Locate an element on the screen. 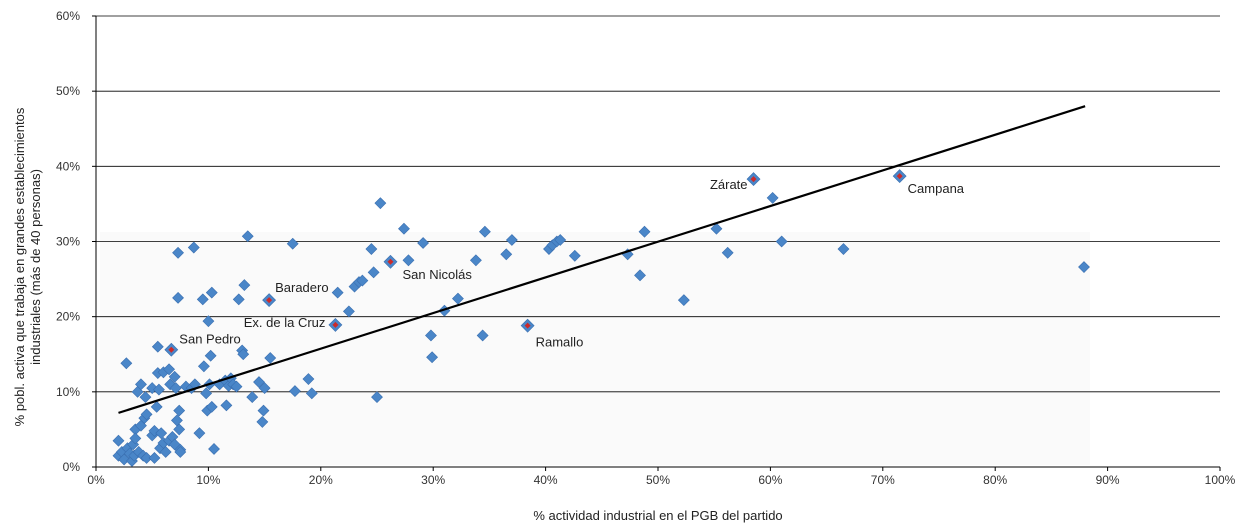  x-tick-label: 10% is located at coordinates (208, 480).